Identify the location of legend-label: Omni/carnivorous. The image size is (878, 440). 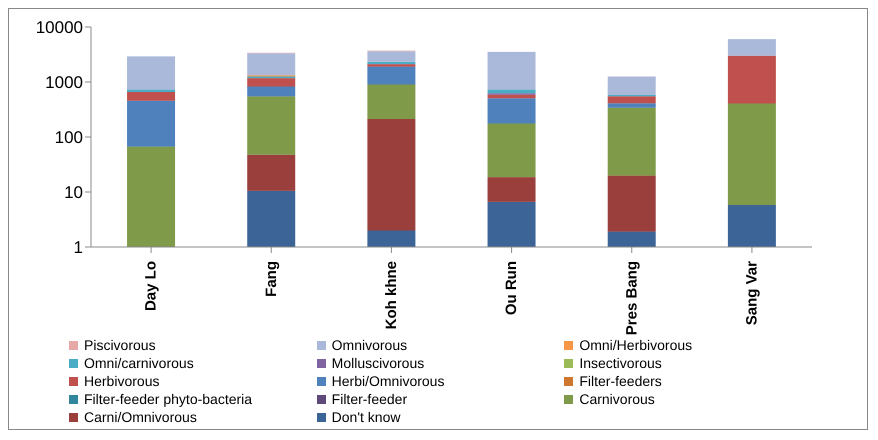
(139, 363).